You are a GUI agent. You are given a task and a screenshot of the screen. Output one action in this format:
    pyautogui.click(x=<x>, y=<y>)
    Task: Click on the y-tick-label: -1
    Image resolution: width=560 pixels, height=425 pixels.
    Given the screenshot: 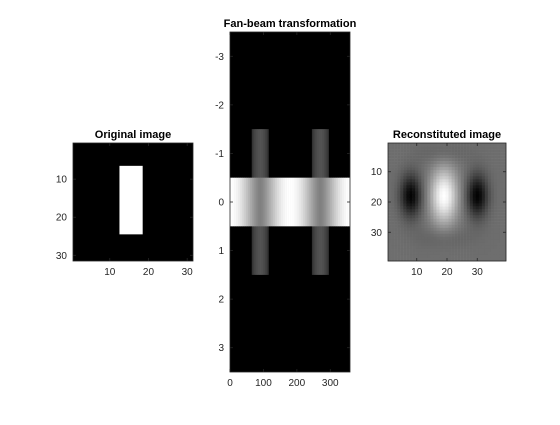 What is the action you would take?
    pyautogui.click(x=219, y=154)
    